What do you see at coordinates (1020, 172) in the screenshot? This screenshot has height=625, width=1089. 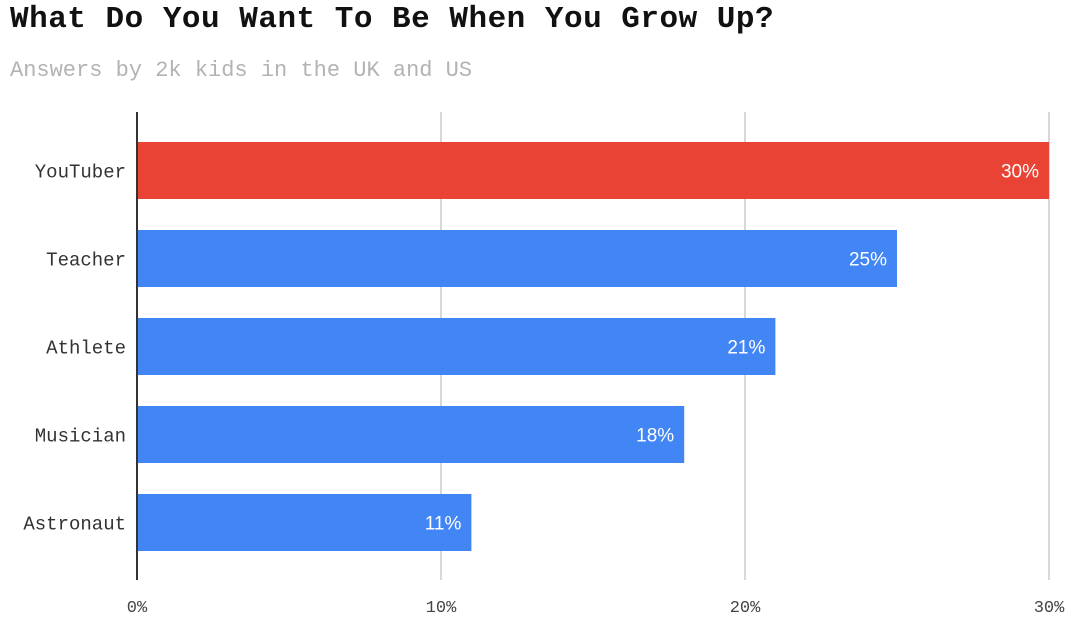 I see `data-label-youtuber: 30%` at bounding box center [1020, 172].